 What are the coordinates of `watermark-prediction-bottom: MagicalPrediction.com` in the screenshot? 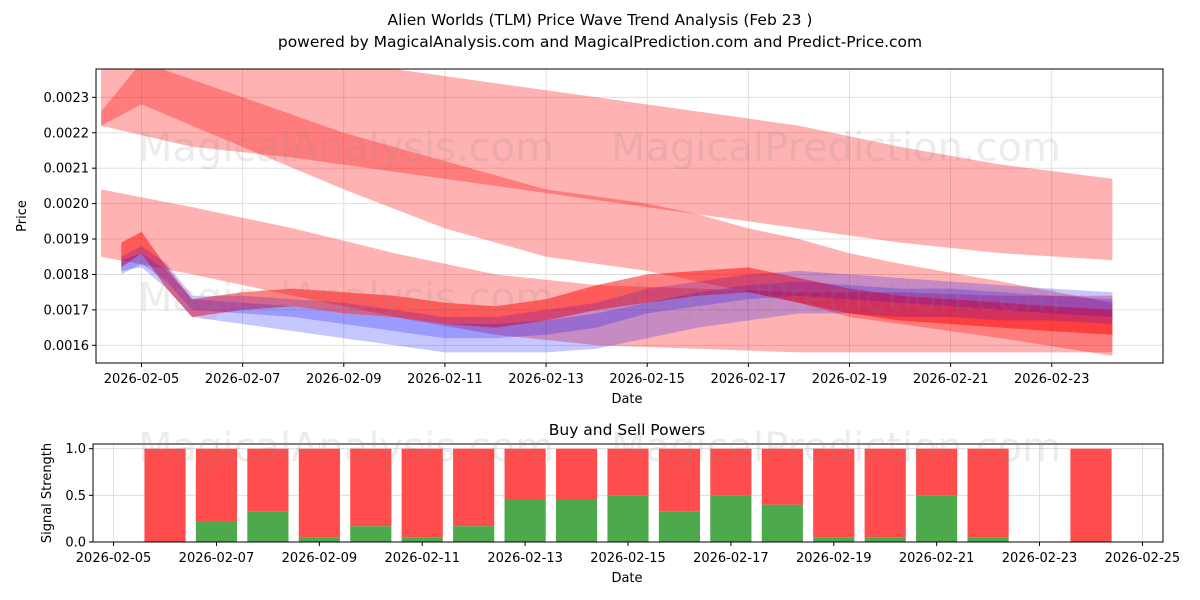 It's located at (836, 448).